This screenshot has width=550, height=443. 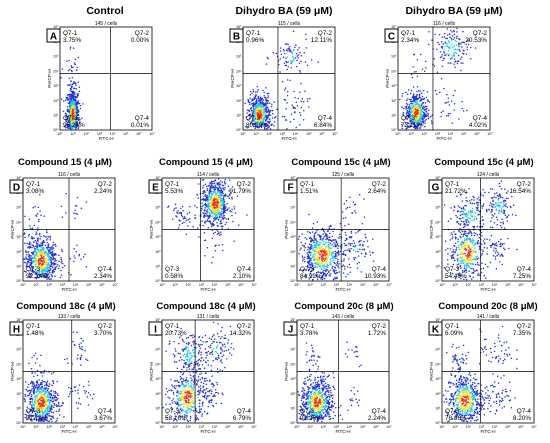 What do you see at coordinates (74, 125) in the screenshot?
I see `quadrant-percent: 96.24%` at bounding box center [74, 125].